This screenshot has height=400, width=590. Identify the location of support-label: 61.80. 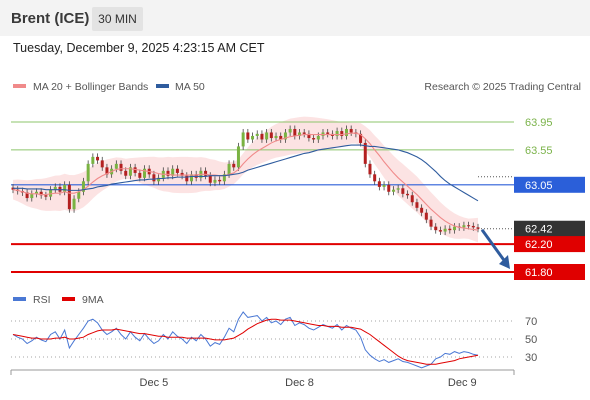
(539, 273).